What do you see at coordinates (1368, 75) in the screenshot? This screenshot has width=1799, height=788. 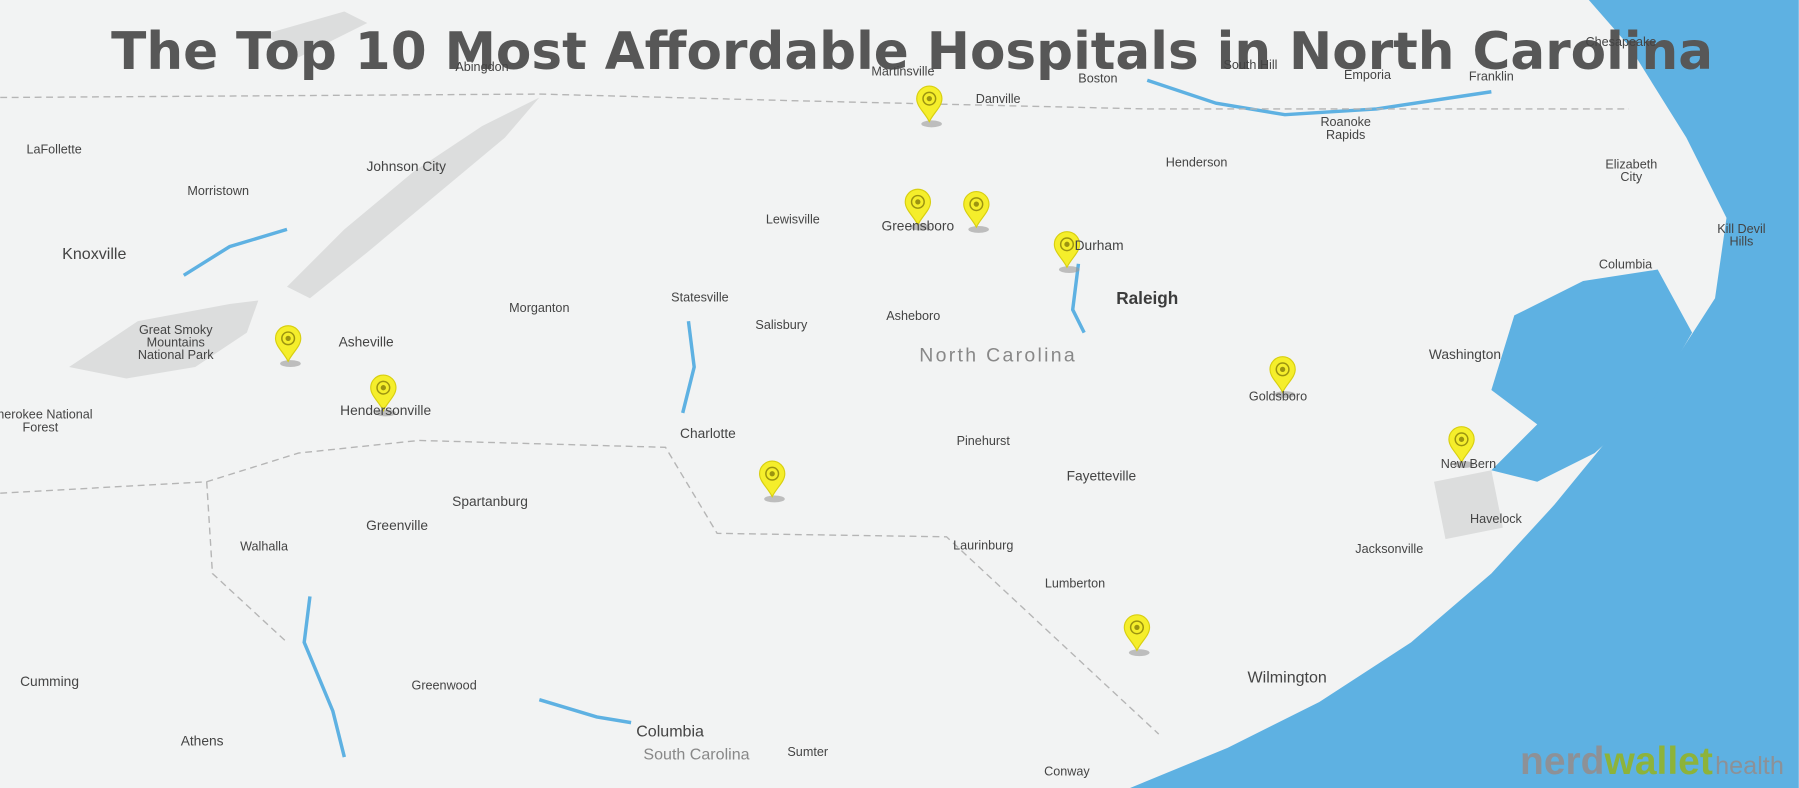 I see `place-label-line: Emporia` at bounding box center [1368, 75].